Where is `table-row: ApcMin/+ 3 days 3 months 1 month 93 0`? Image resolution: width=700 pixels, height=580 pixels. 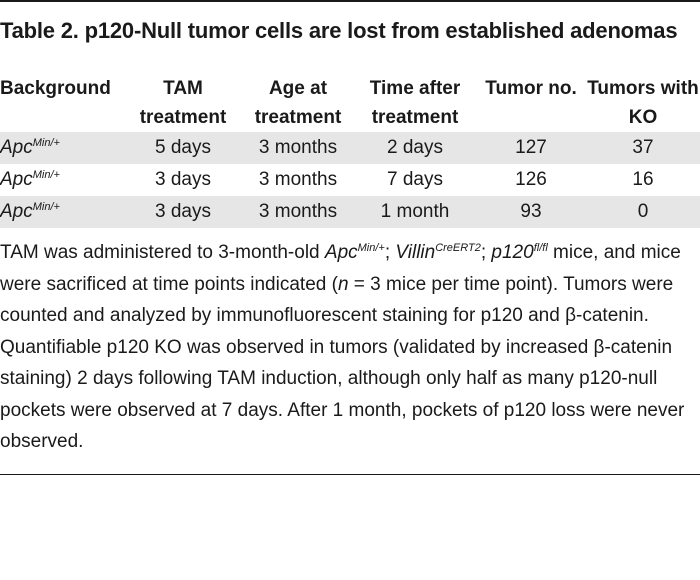
table-row: ApcMin/+ 3 days 3 months 1 month 93 0 is located at coordinates (350, 212).